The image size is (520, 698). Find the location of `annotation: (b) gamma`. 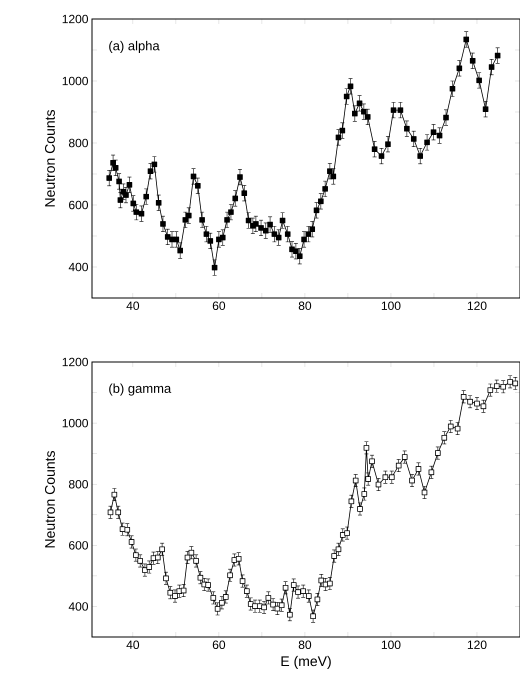

annotation: (b) gamma is located at coordinates (140, 389).